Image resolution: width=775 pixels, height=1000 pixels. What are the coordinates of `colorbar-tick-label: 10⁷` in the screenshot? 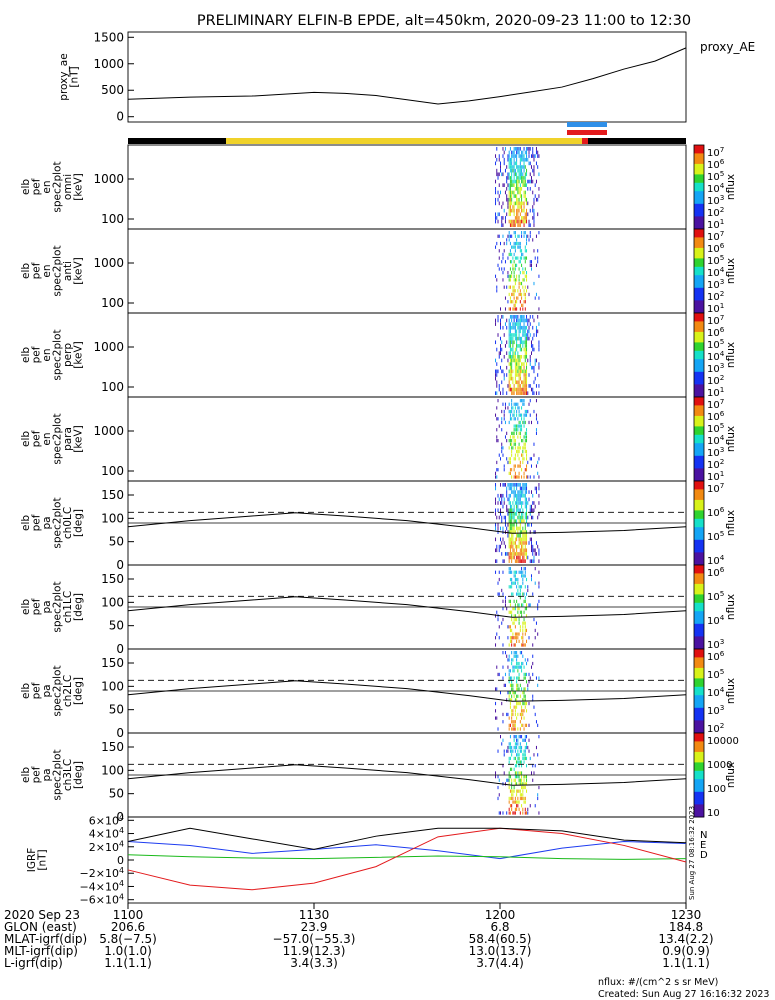 It's located at (715, 488).